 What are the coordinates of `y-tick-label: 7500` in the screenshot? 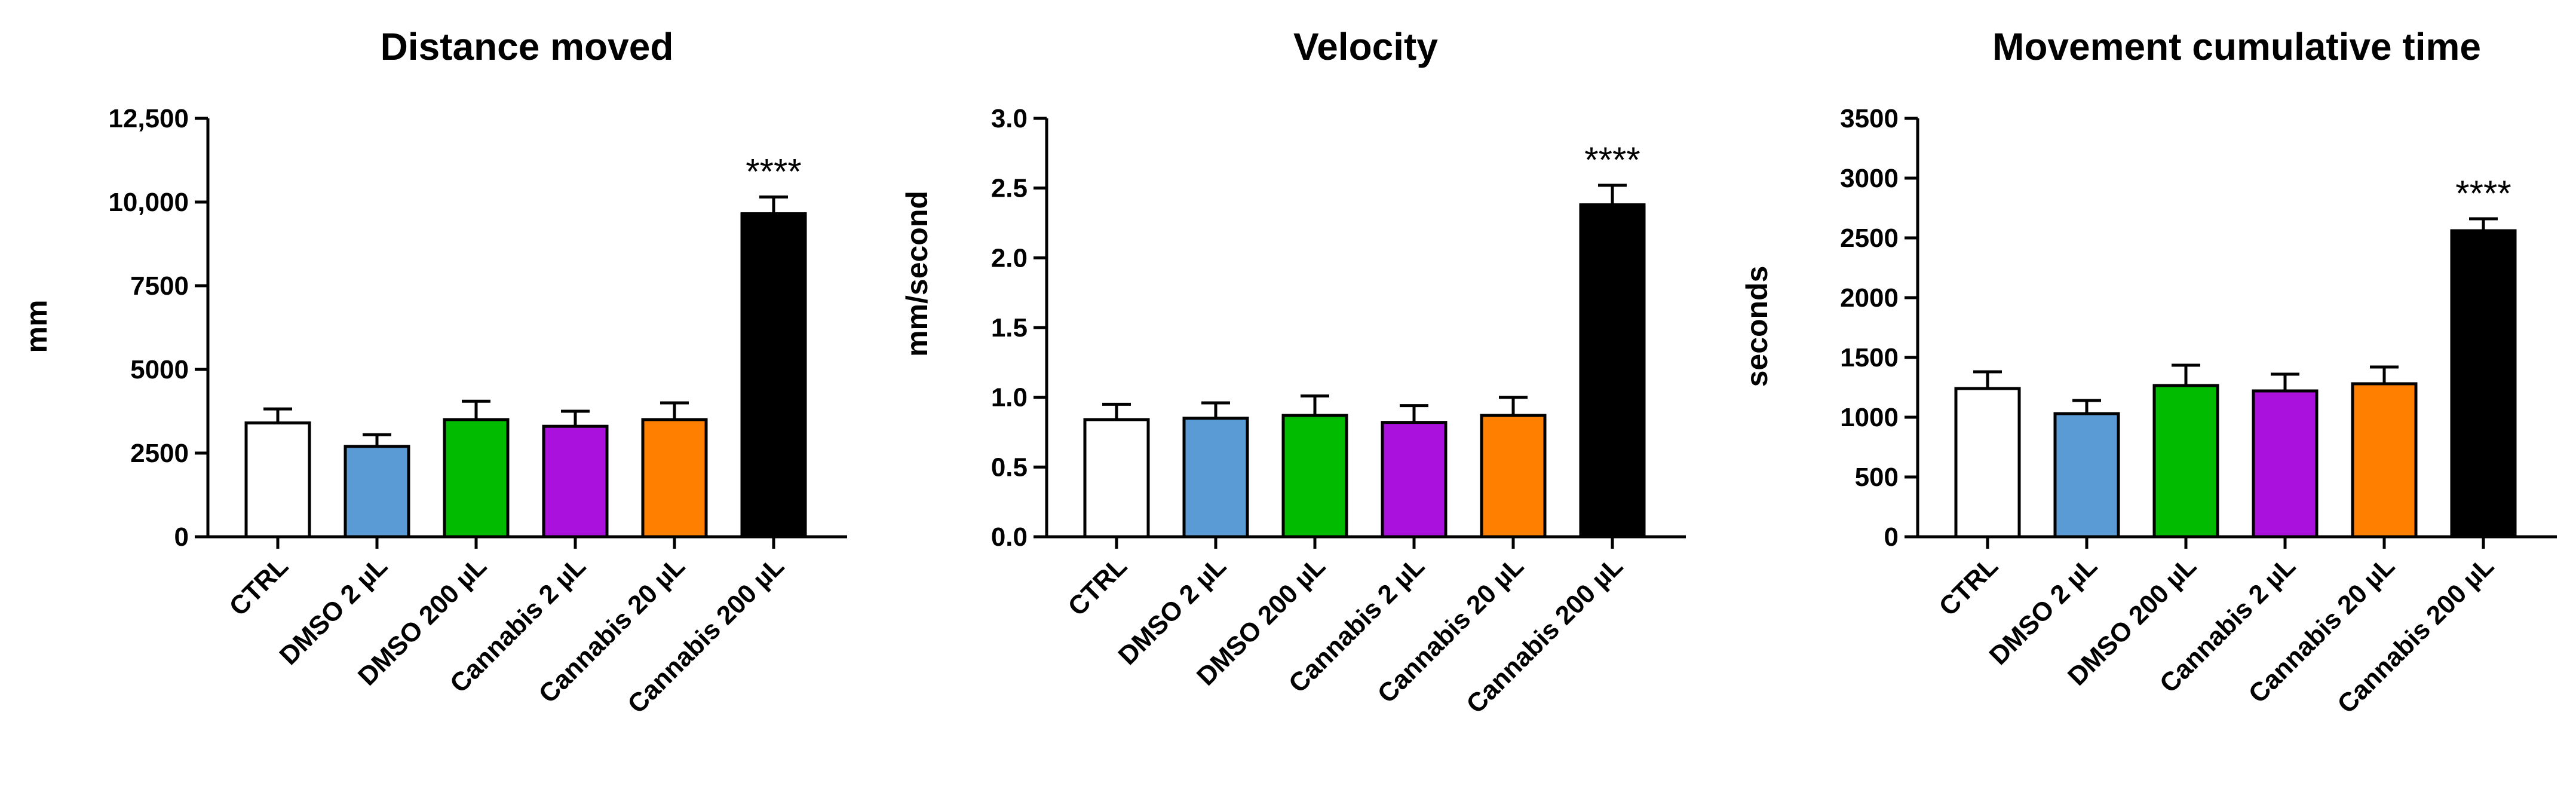 It's located at (159, 286).